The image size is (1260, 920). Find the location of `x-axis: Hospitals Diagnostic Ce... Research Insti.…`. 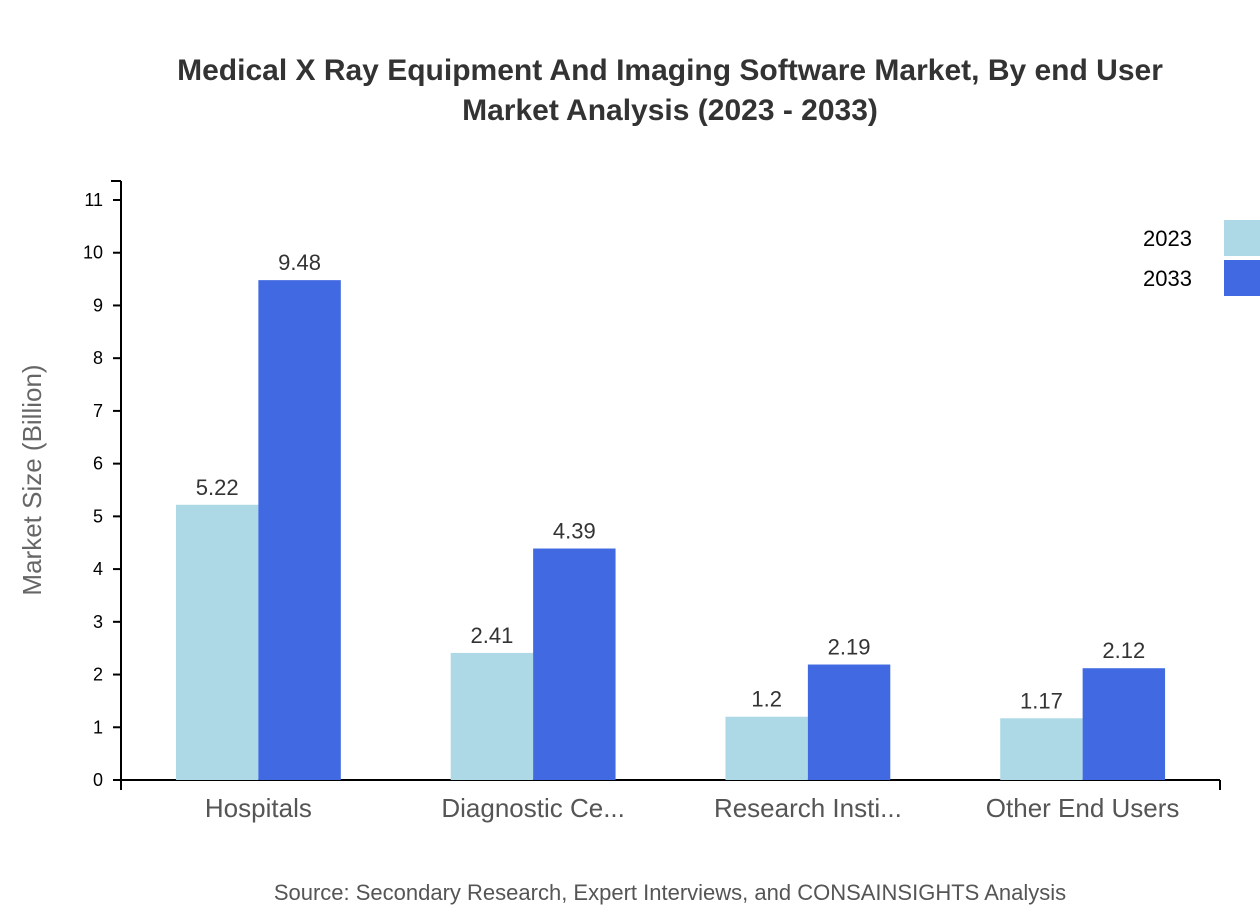

x-axis: Hospitals Diagnostic Ce... Research Insti.… is located at coordinates (670, 801).